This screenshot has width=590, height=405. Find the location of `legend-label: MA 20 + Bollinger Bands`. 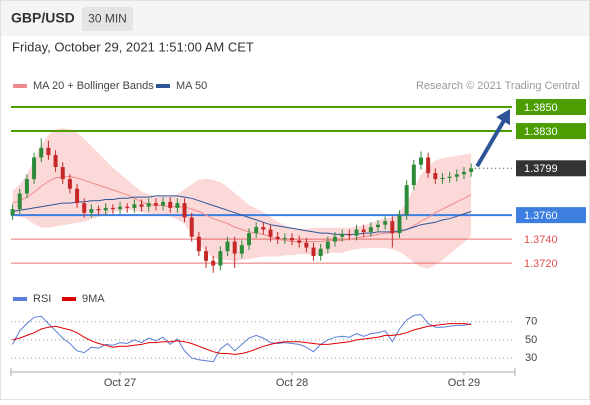

legend-label: MA 20 + Bollinger Bands is located at coordinates (93, 86).